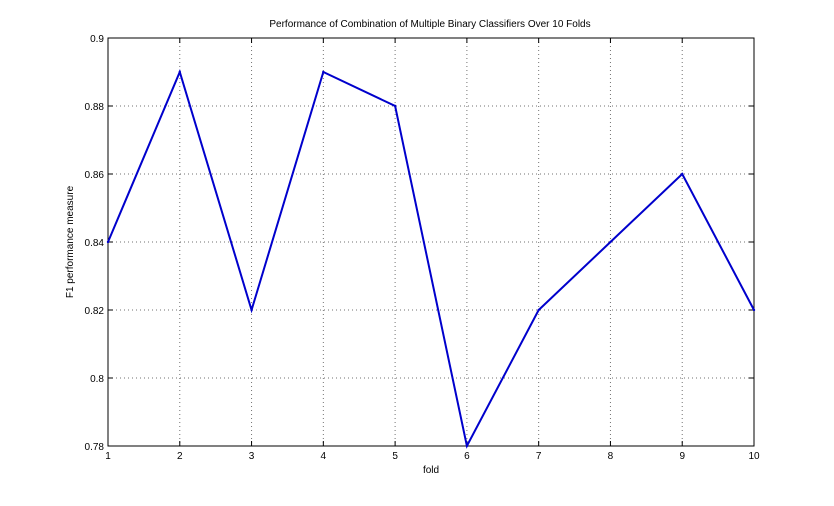 Image resolution: width=834 pixels, height=506 pixels. Describe the element at coordinates (95, 107) in the screenshot. I see `y-tick-label: 0.88` at that location.